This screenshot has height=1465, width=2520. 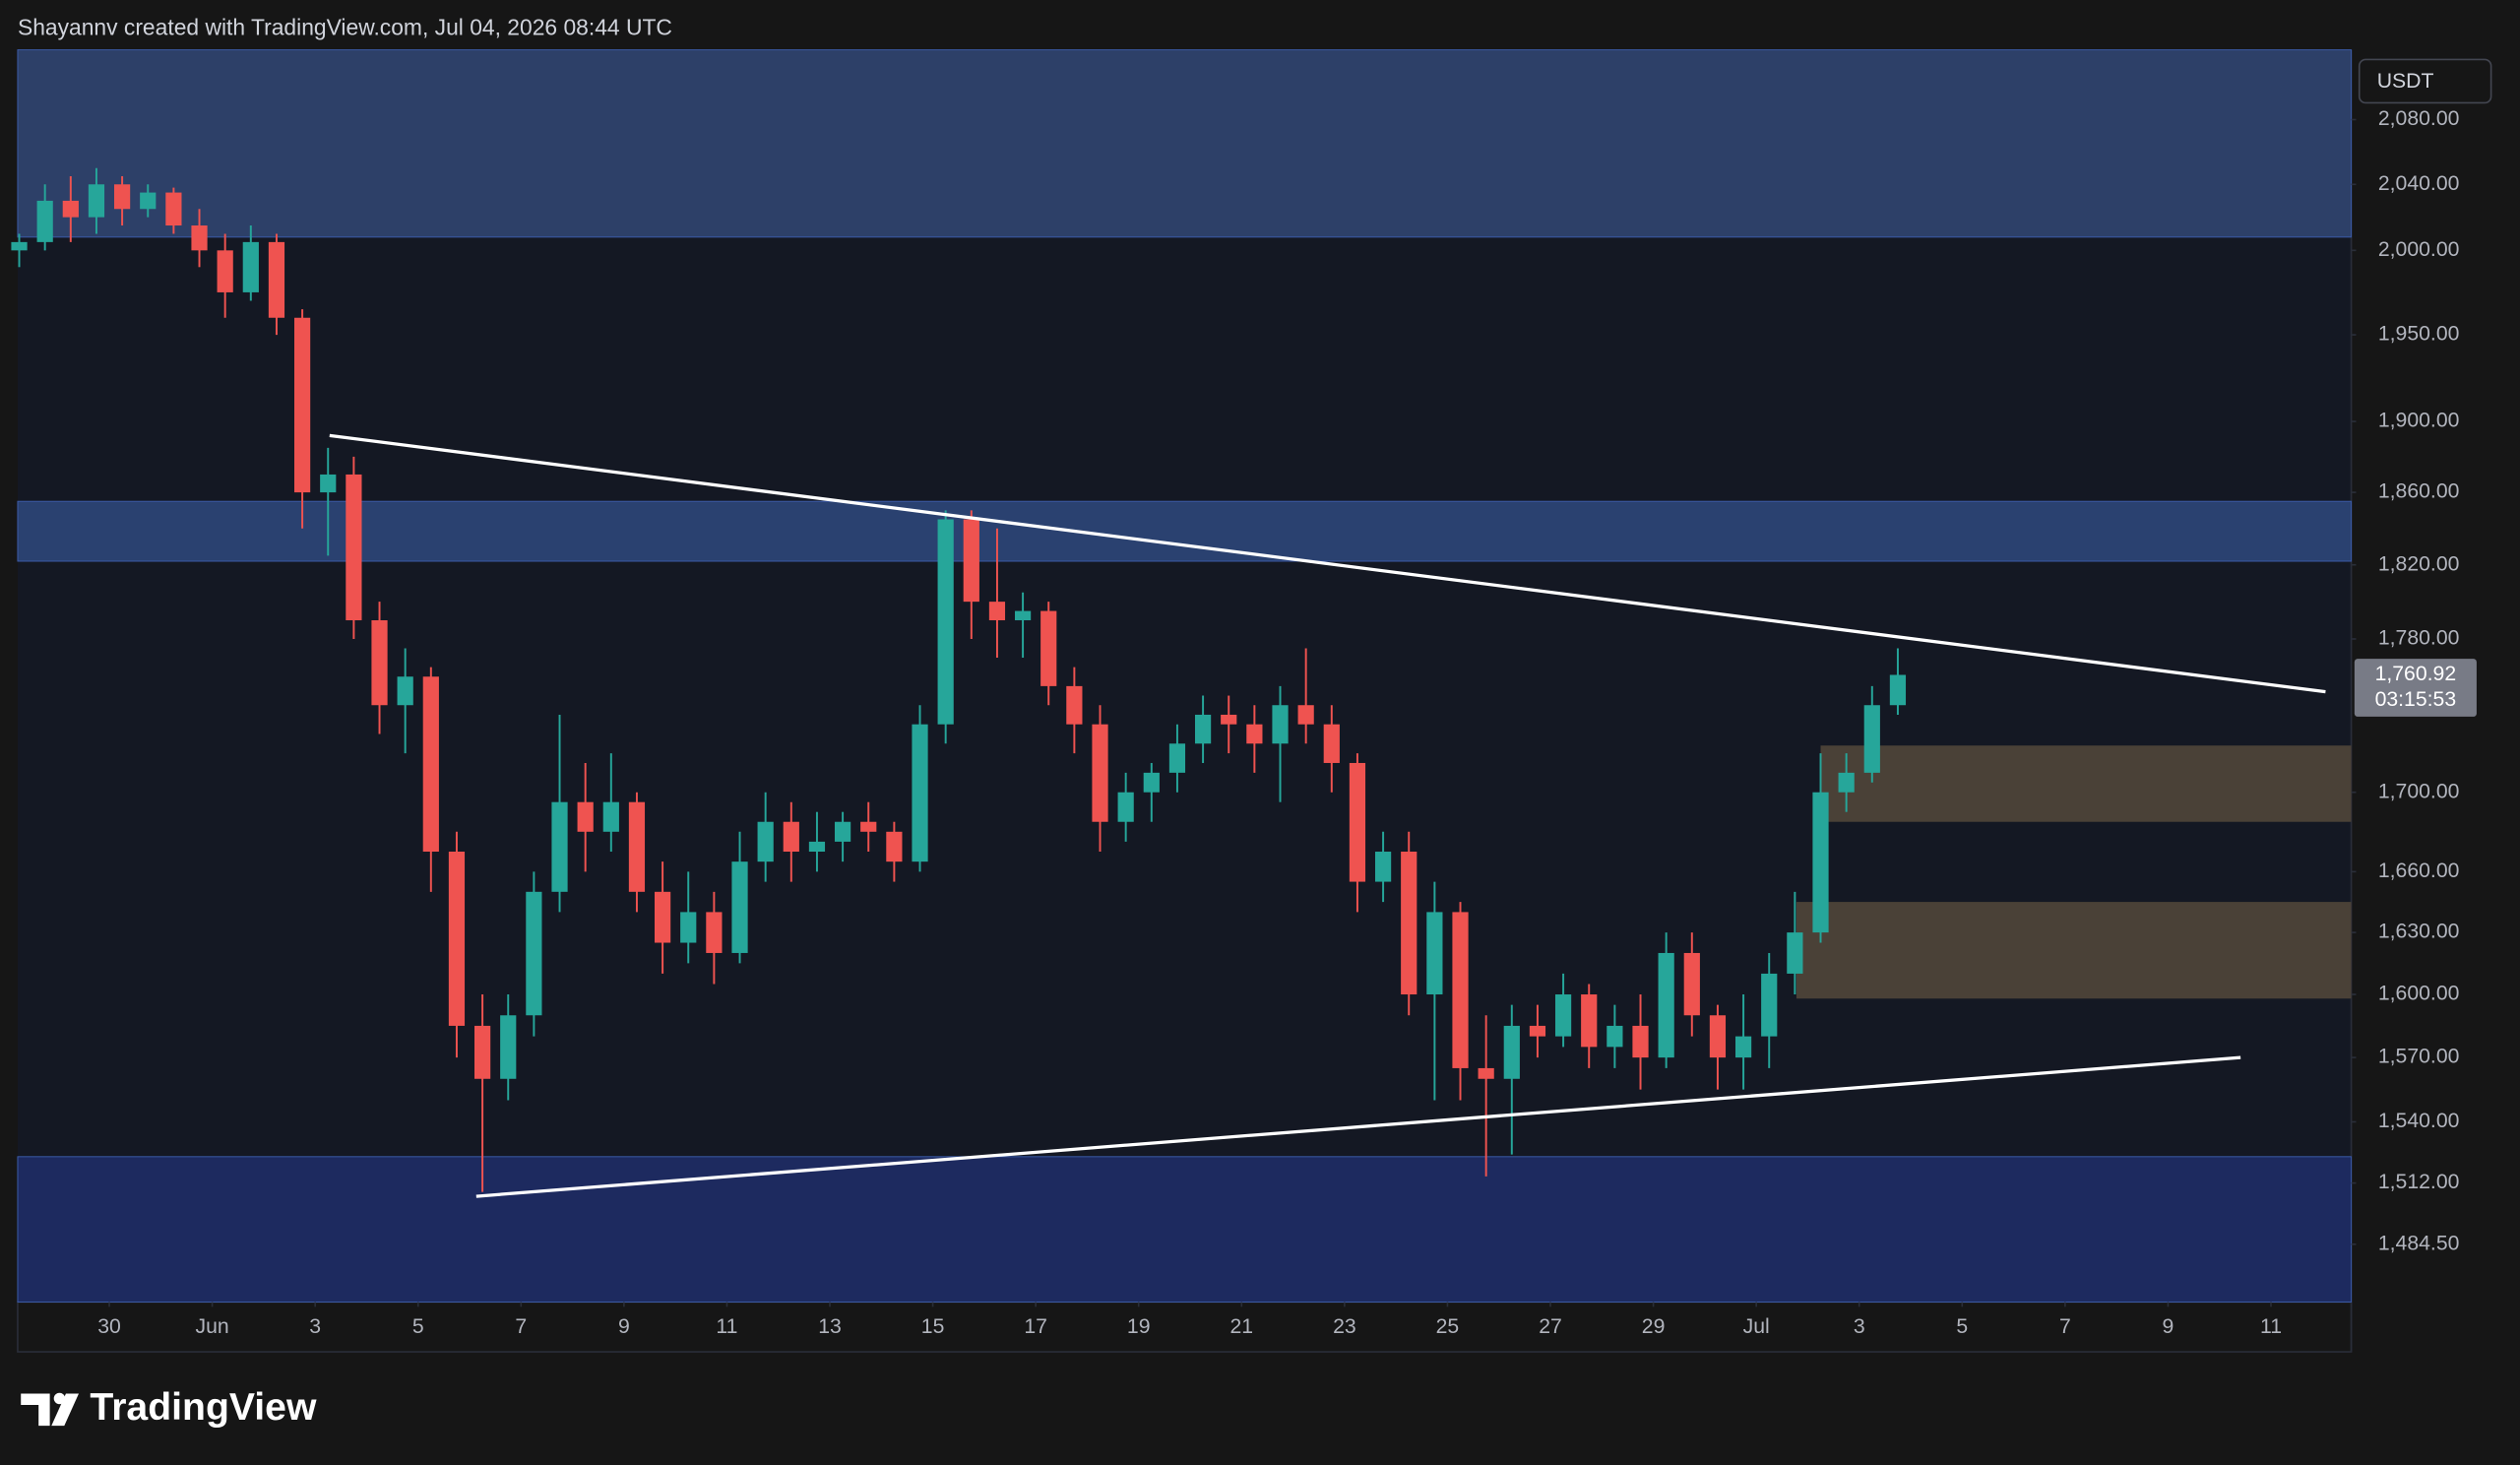 What do you see at coordinates (59, 1398) in the screenshot?
I see `logo-dot` at bounding box center [59, 1398].